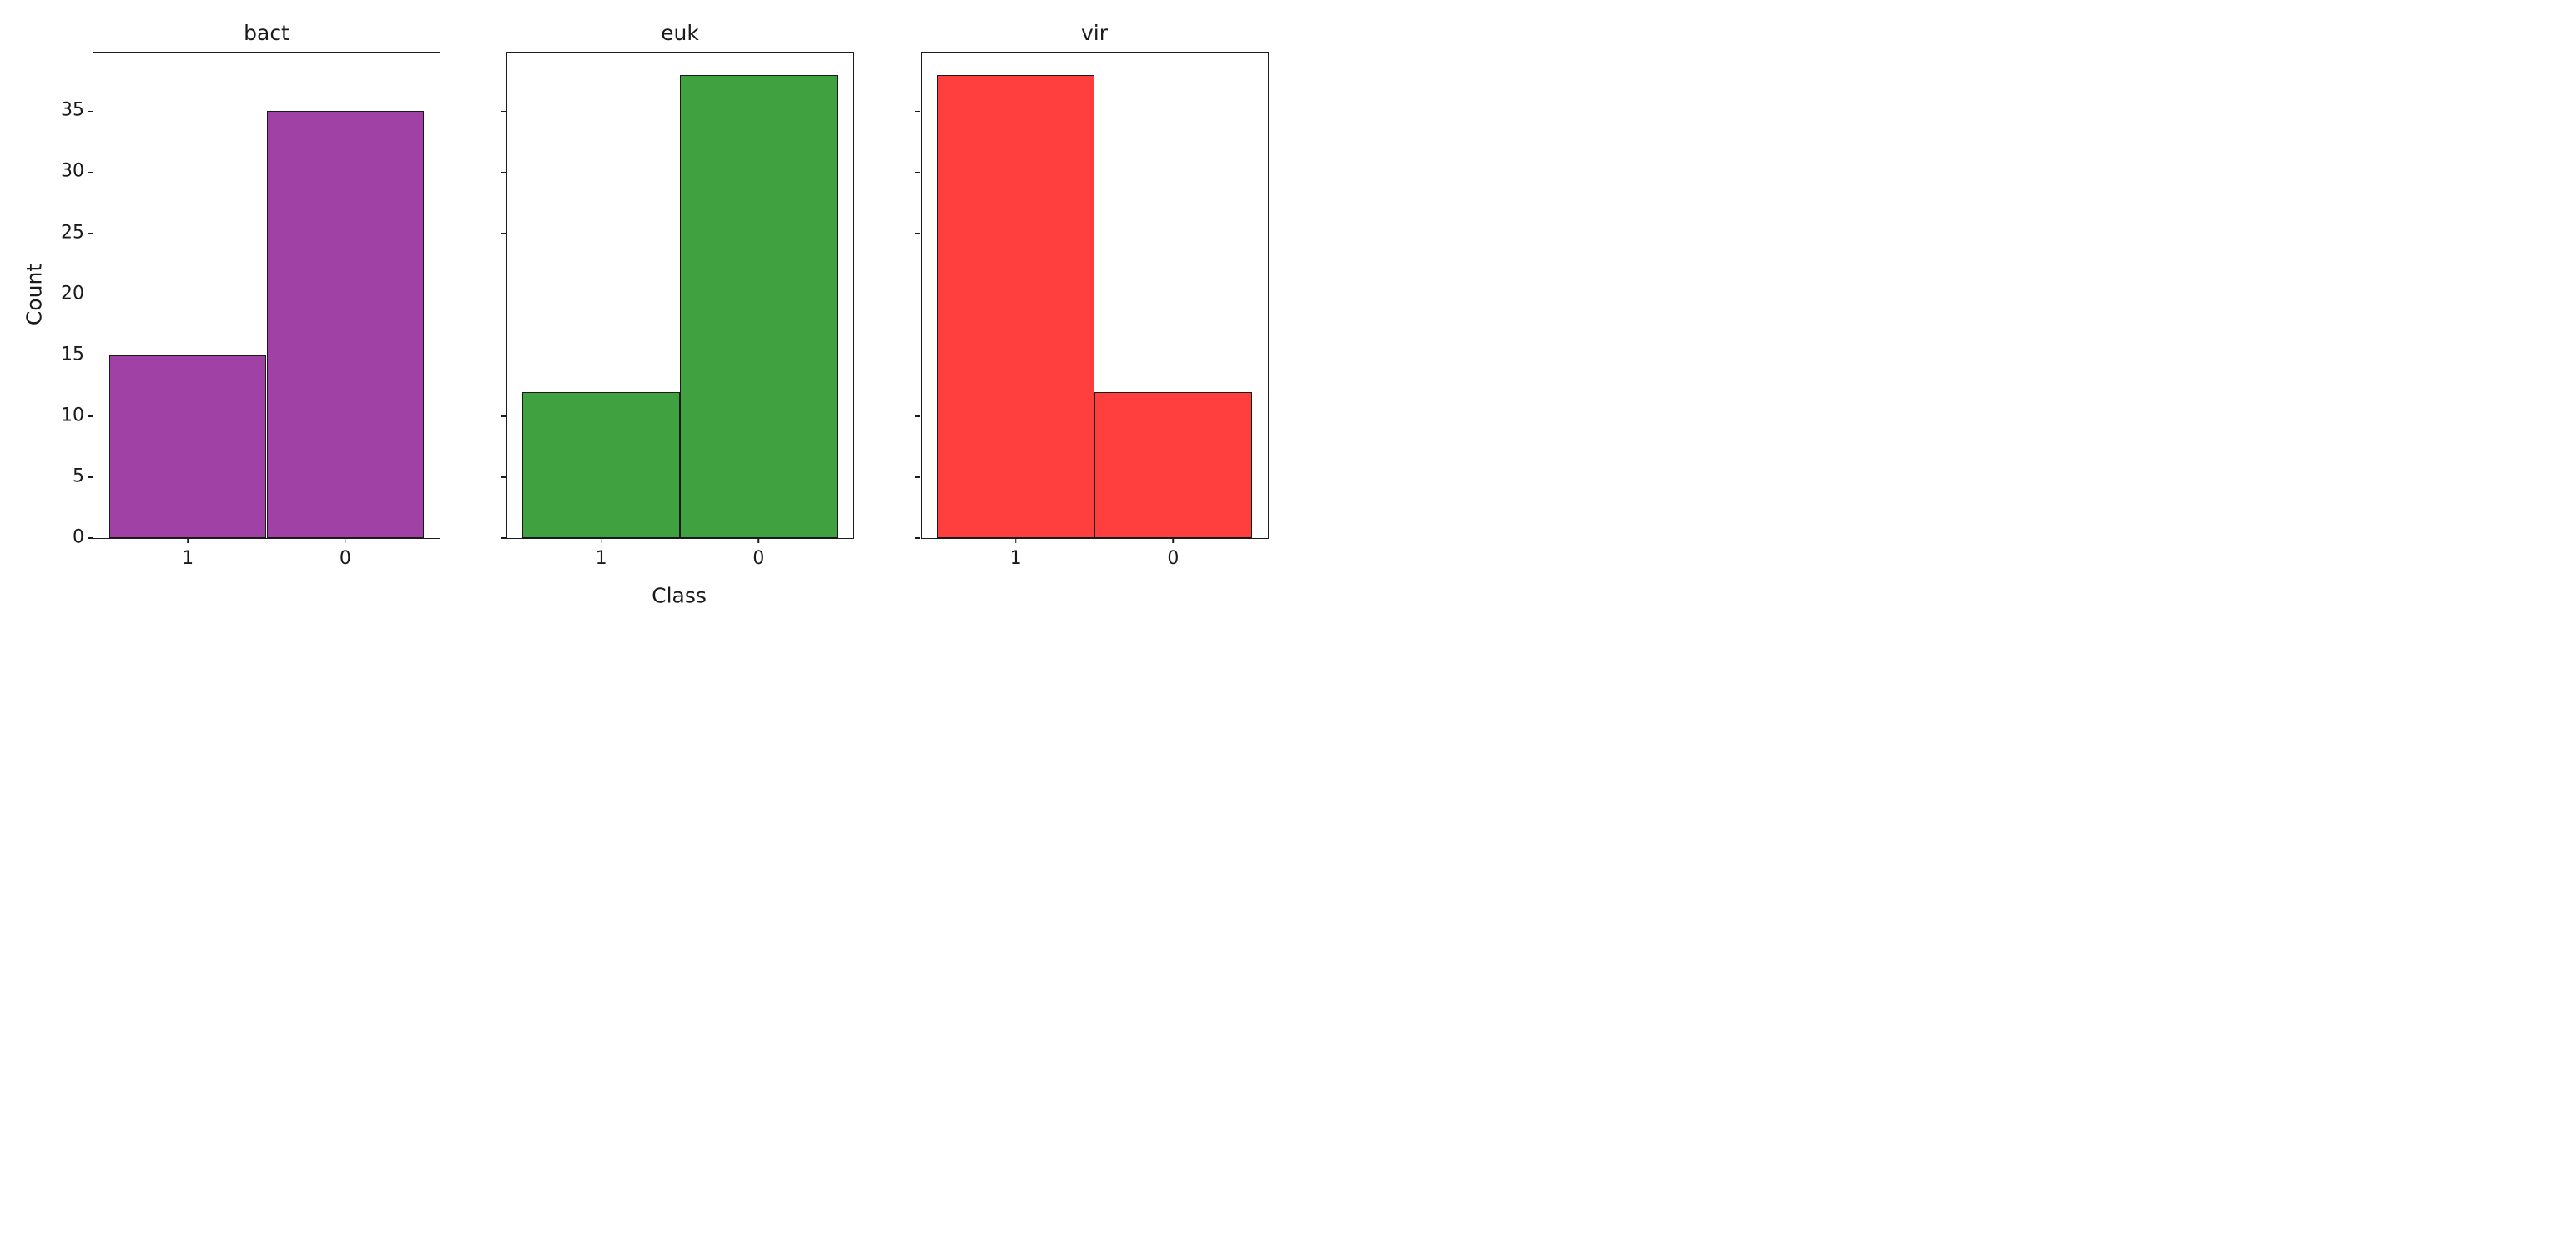 This screenshot has width=2576, height=1243. I want to click on y-tick-label: 30, so click(72, 171).